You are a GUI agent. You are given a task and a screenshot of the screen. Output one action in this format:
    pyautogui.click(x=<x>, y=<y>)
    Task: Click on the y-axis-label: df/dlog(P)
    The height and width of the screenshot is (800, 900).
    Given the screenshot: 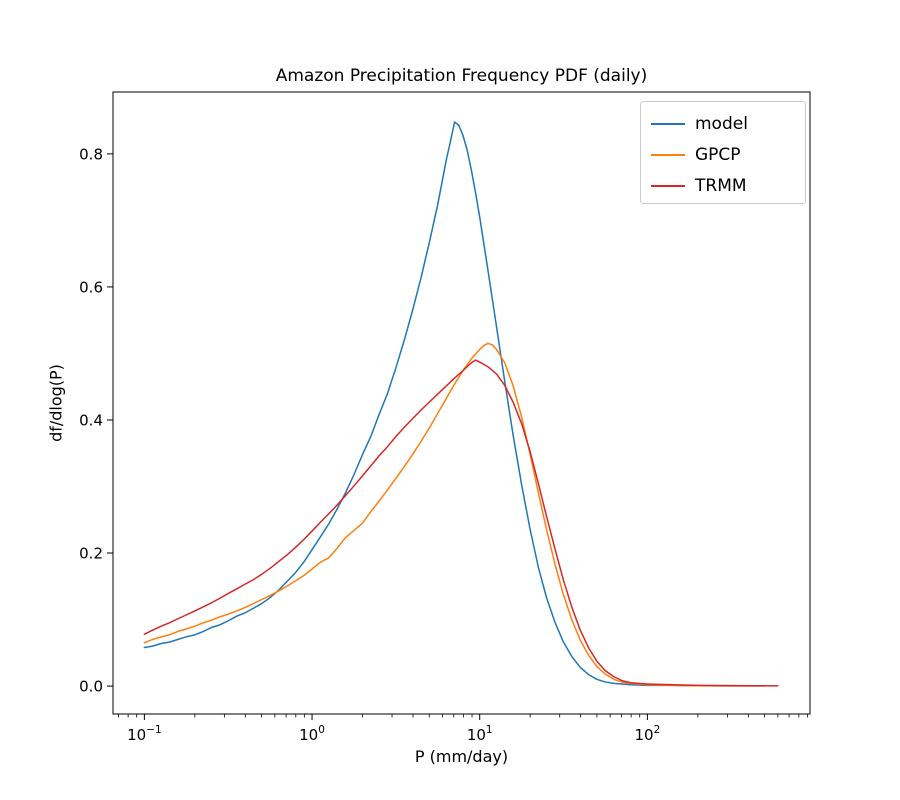 What is the action you would take?
    pyautogui.click(x=56, y=403)
    